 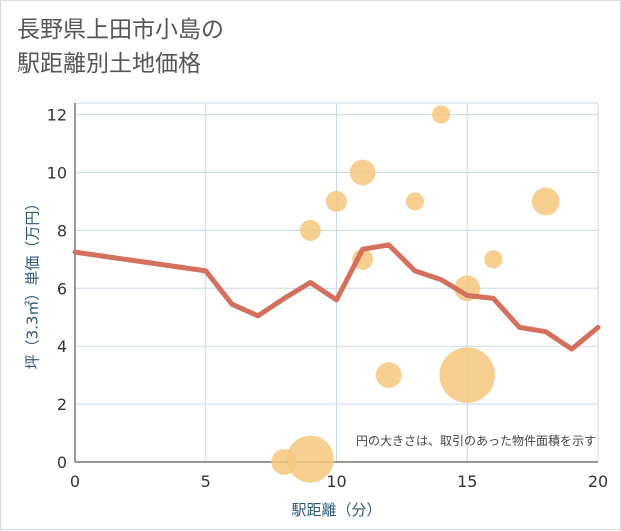 What do you see at coordinates (336, 481) in the screenshot?
I see `x-tick-label: 10` at bounding box center [336, 481].